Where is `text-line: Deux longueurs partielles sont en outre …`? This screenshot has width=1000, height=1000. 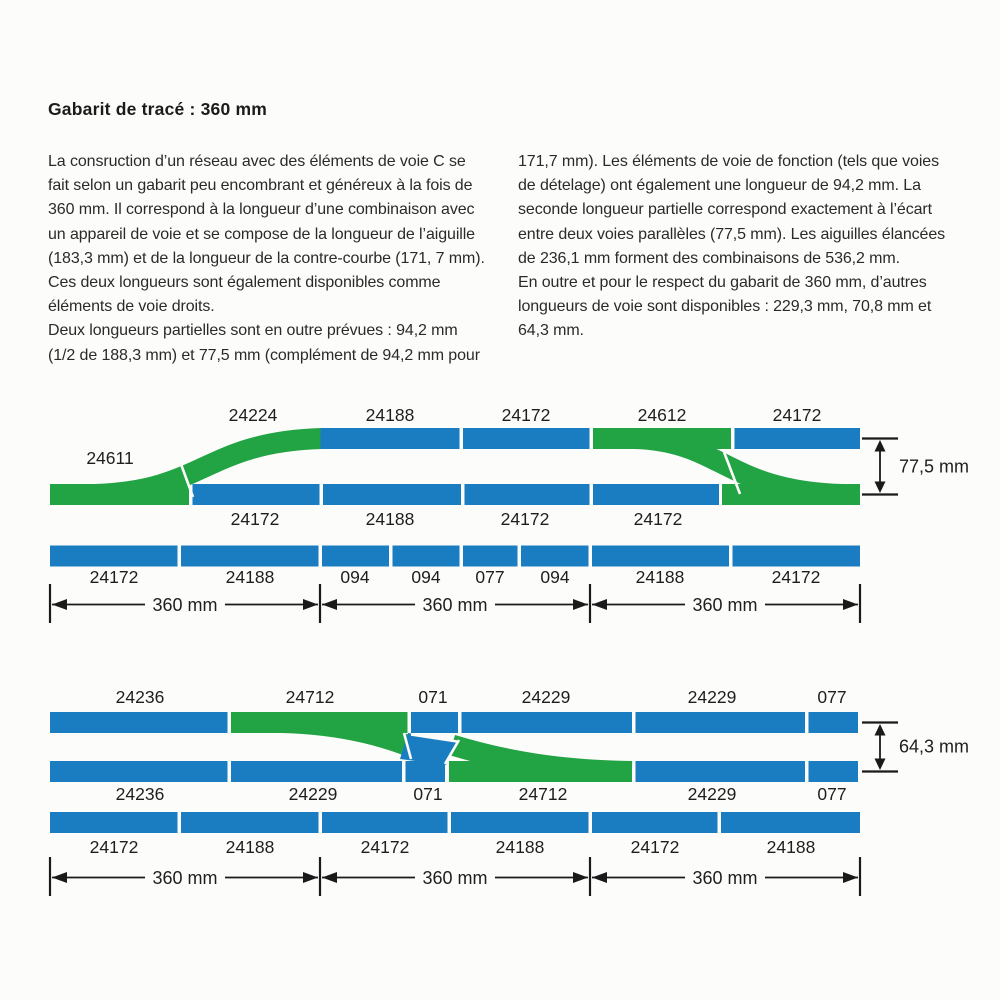 text-line: Deux longueurs partielles sont en outre … is located at coordinates (253, 331).